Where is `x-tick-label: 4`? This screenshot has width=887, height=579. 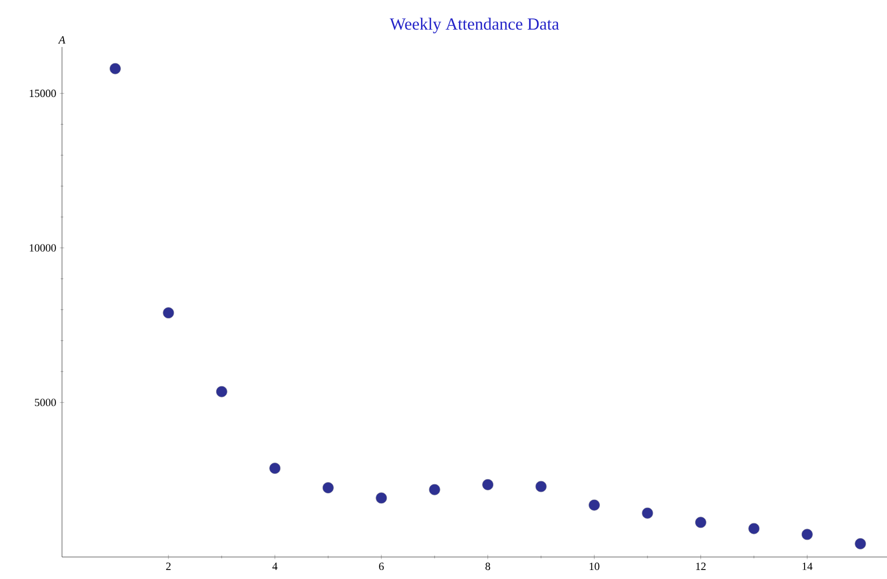 x-tick-label: 4 is located at coordinates (275, 566).